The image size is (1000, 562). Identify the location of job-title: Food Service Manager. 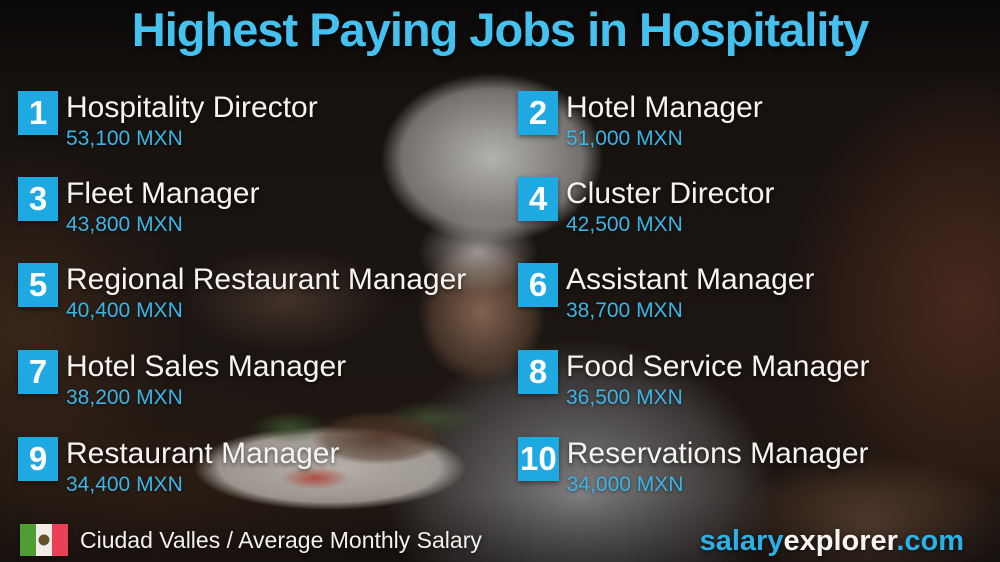
(718, 366).